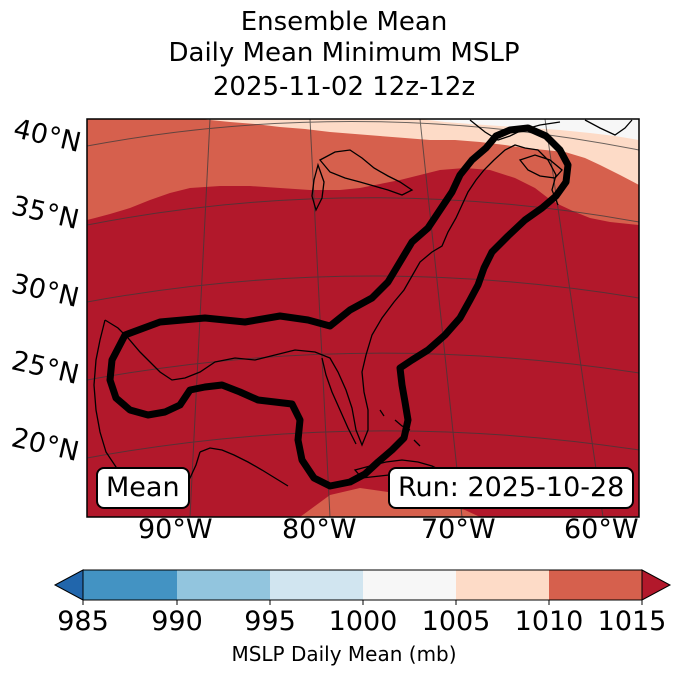 Image resolution: width=688 pixels, height=674 pixels. What do you see at coordinates (318, 187) in the screenshot?
I see `coastline-lake-michigan` at bounding box center [318, 187].